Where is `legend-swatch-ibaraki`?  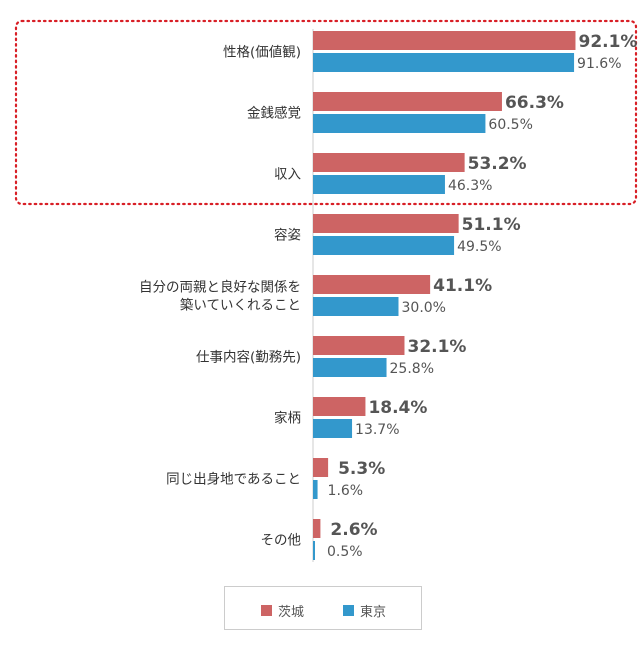
legend-swatch-ibaraki is located at coordinates (266, 610).